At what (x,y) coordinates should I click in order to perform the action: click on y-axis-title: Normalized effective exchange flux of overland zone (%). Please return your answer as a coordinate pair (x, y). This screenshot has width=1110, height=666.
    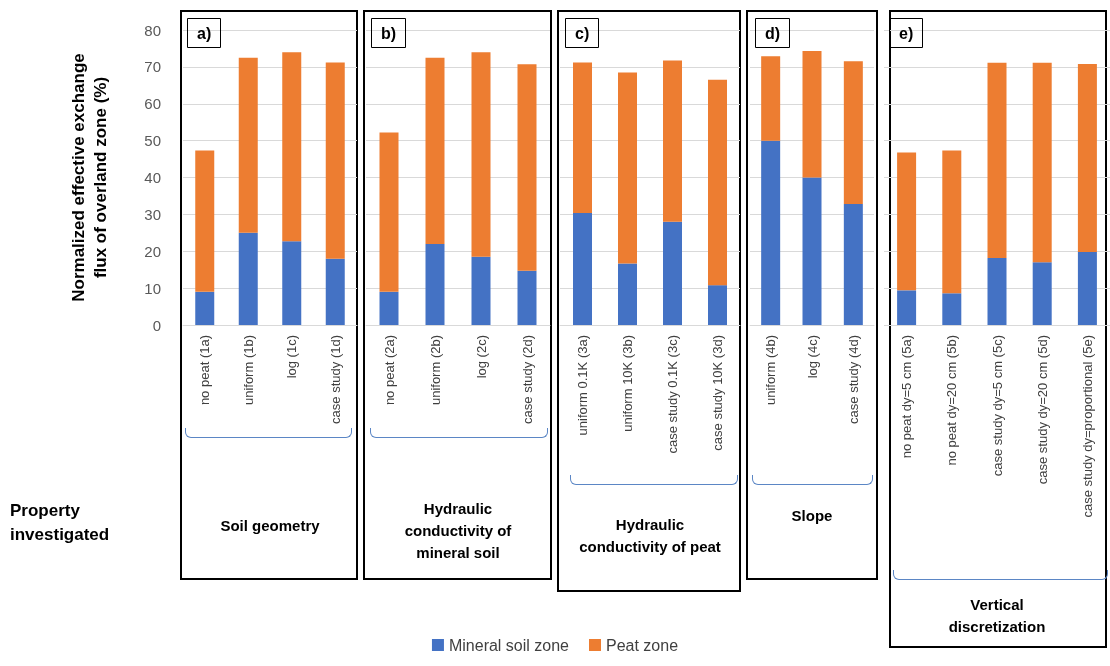
    Looking at the image, I should click on (89, 177).